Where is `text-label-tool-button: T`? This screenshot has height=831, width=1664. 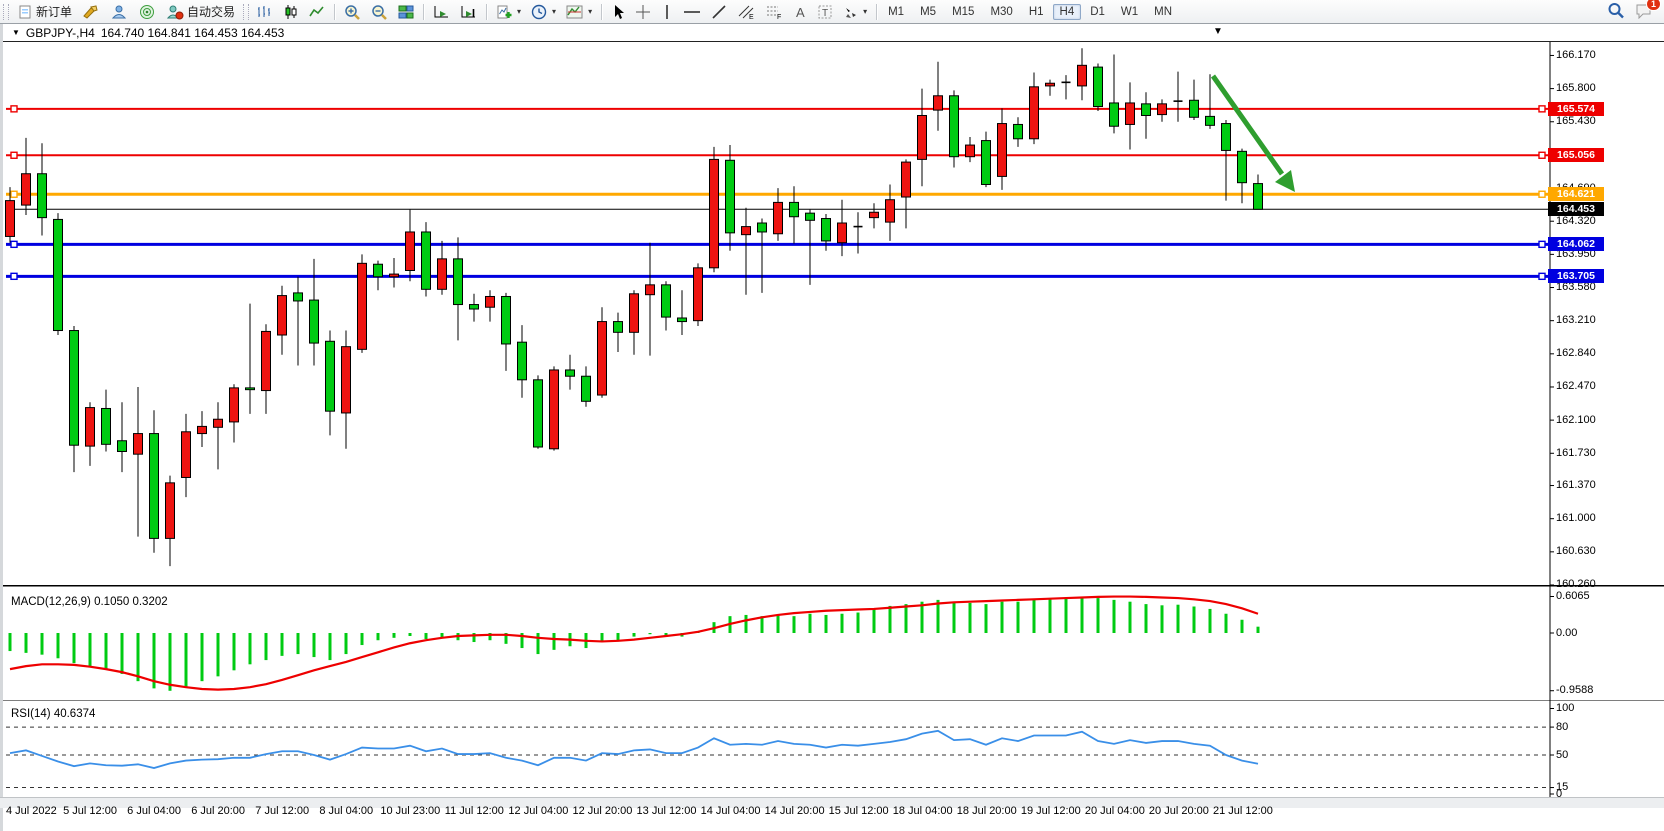
text-label-tool-button: T is located at coordinates (825, 12).